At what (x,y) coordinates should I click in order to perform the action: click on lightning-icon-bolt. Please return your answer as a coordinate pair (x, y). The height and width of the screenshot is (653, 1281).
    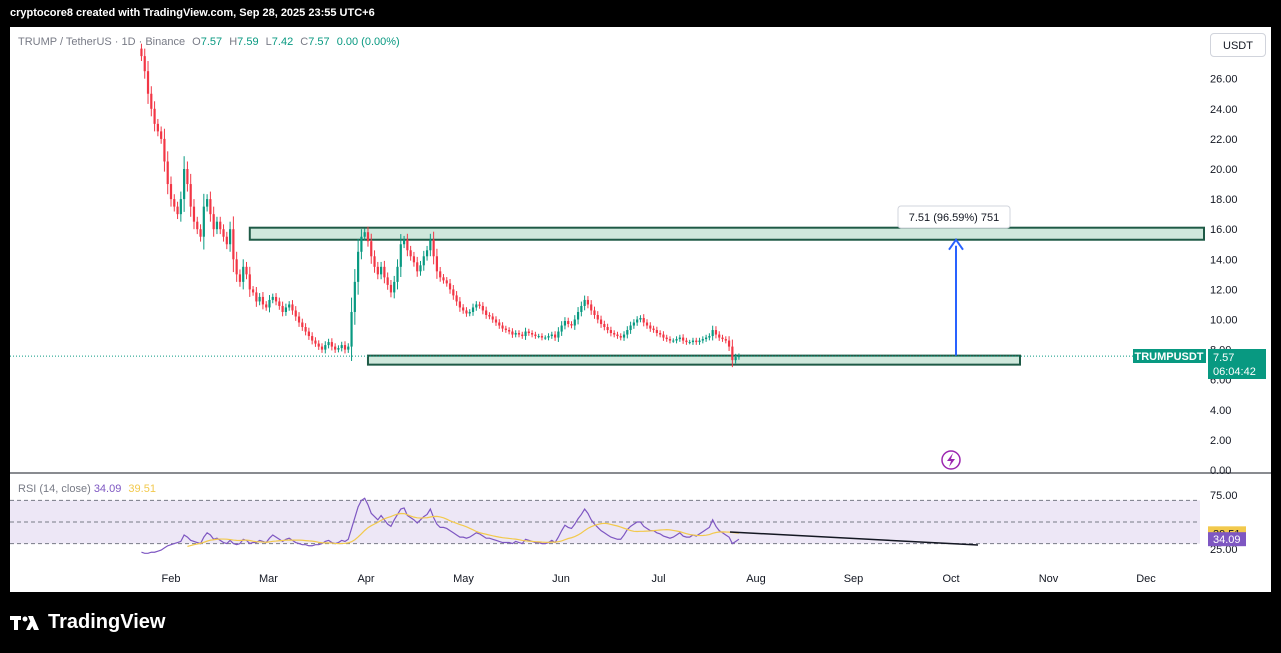
    Looking at the image, I should click on (951, 460).